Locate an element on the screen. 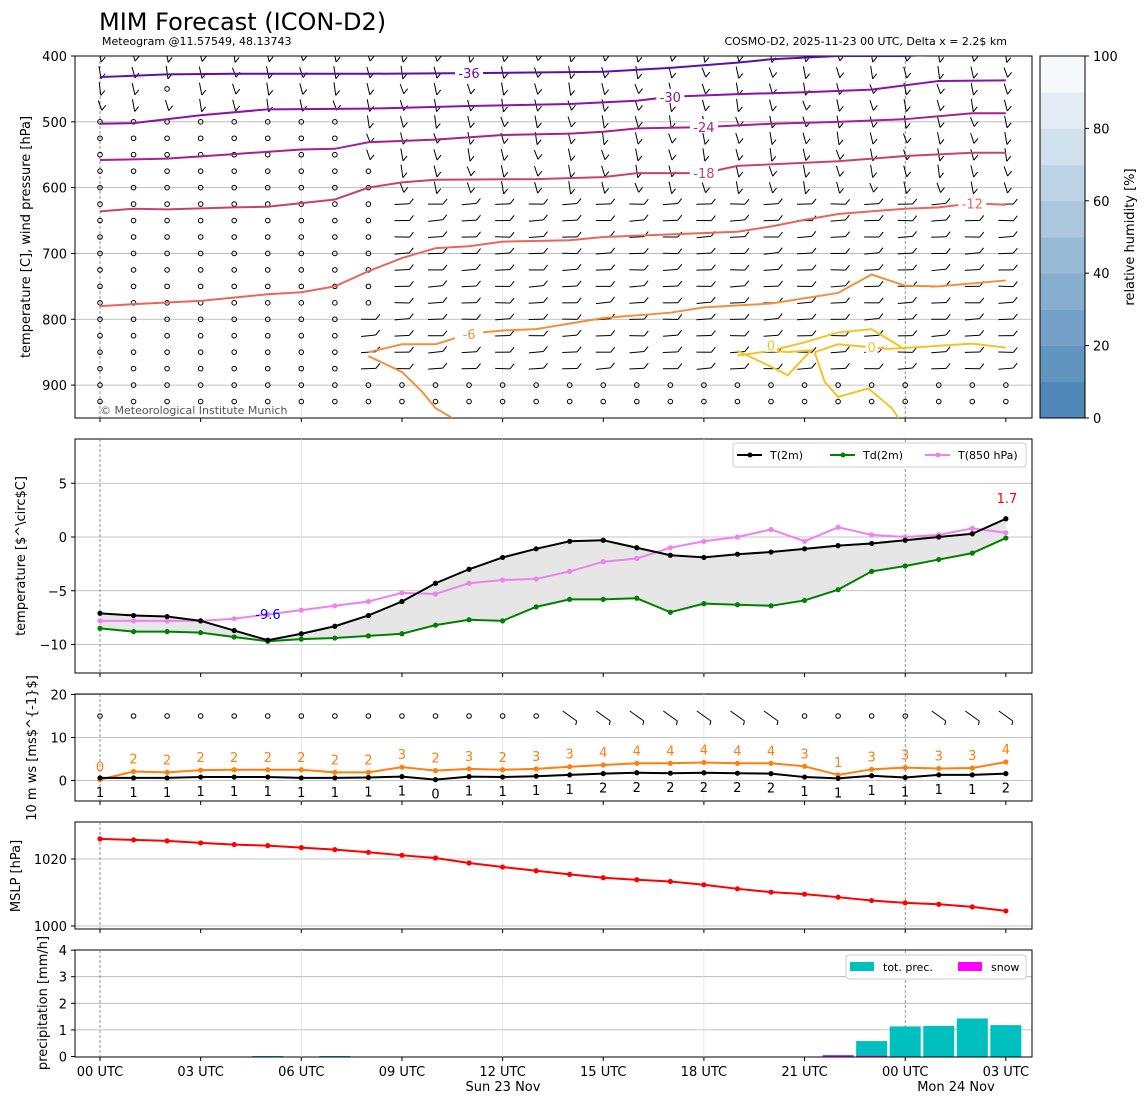 Image resolution: width=1148 pixels, height=1109 pixels. temperature-legend: T(2m) Td(2m) T(850 hPa) is located at coordinates (879, 455).